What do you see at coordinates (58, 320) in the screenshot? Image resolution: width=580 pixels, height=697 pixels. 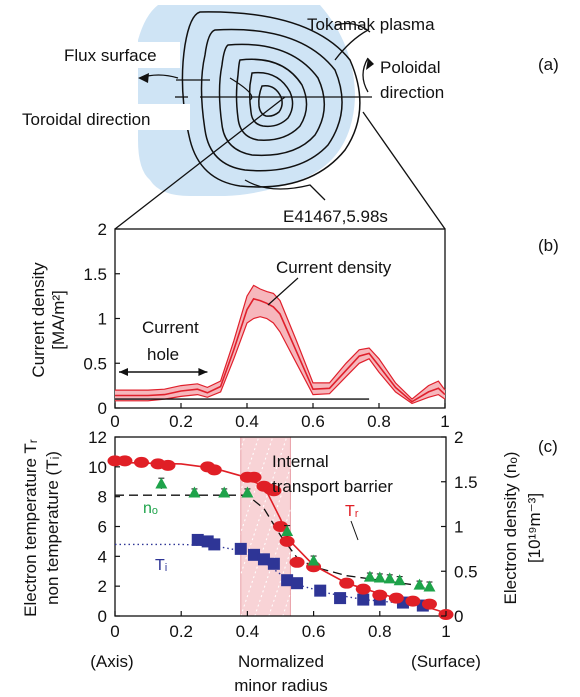 I see `chart-b-ylabel-2: [MA/m²]` at bounding box center [58, 320].